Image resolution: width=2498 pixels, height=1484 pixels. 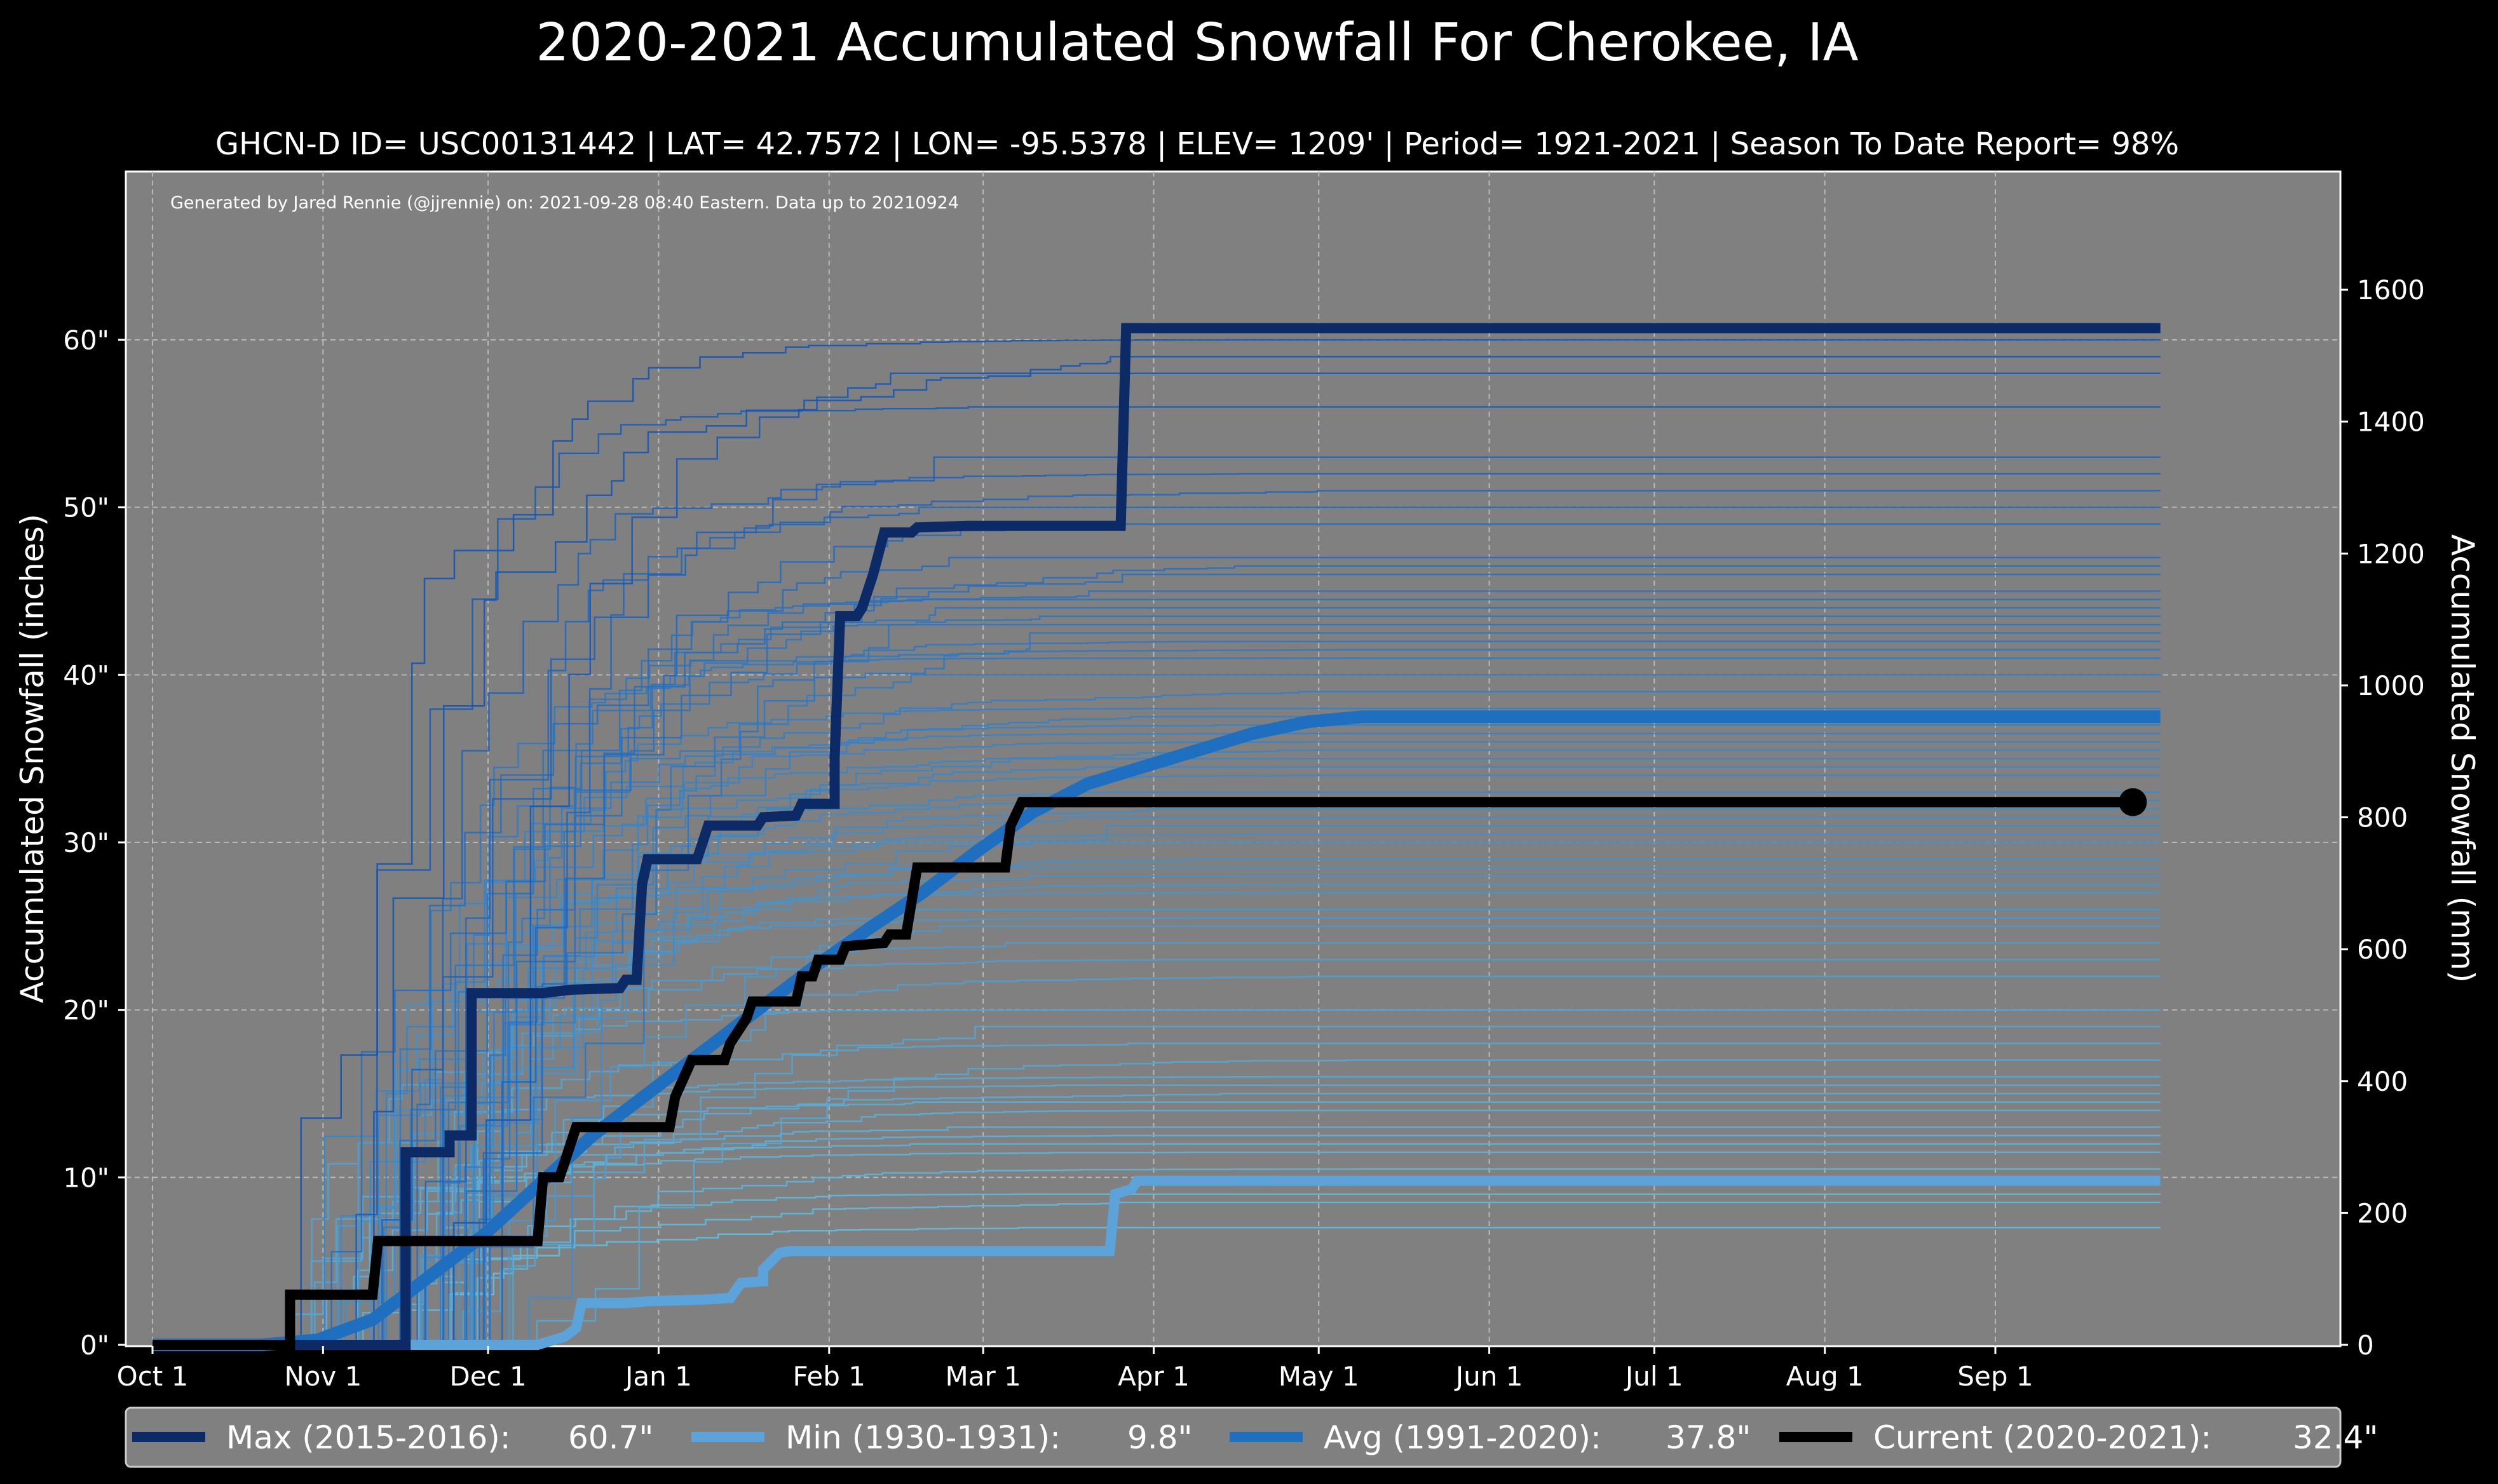 I want to click on x-tick-label: Nov 1, so click(x=323, y=1376).